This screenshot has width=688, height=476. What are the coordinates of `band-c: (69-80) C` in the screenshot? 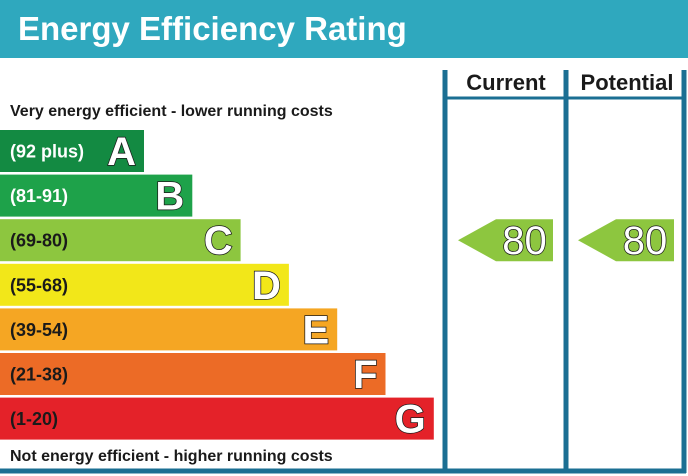 It's located at (120, 241).